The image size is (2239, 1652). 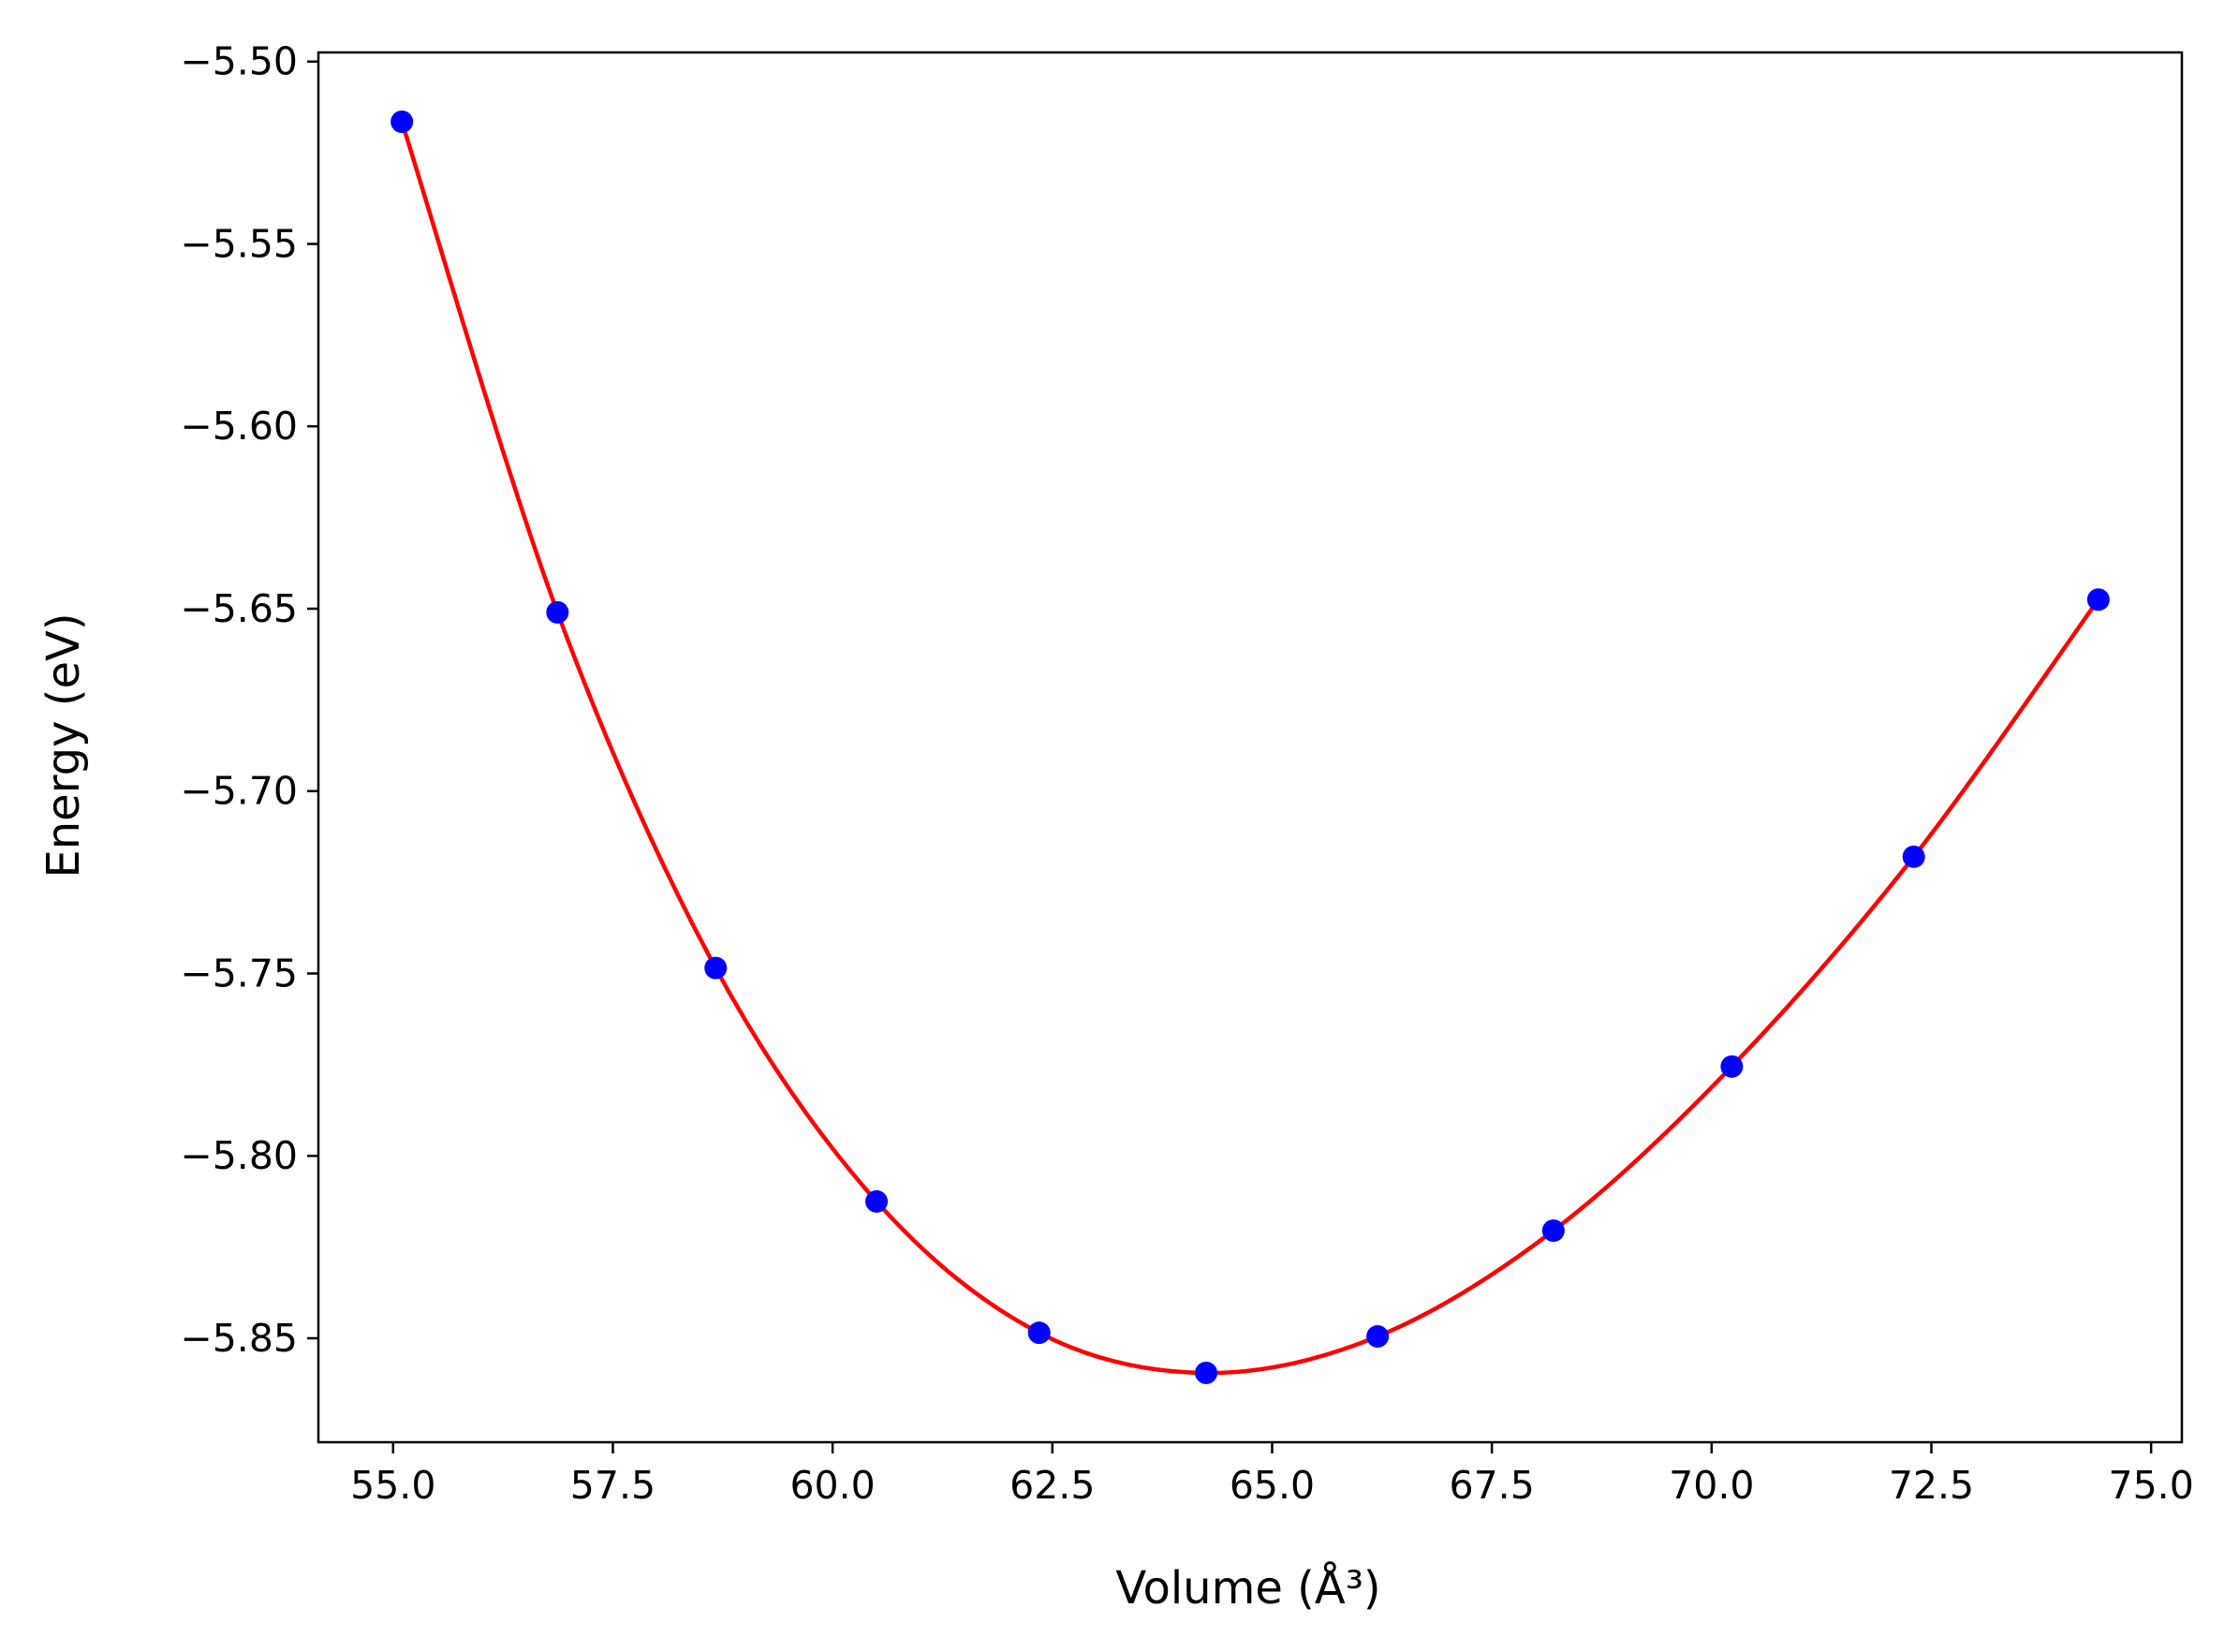 I want to click on x-axis-label: Volume (Å³), so click(x=1247, y=1588).